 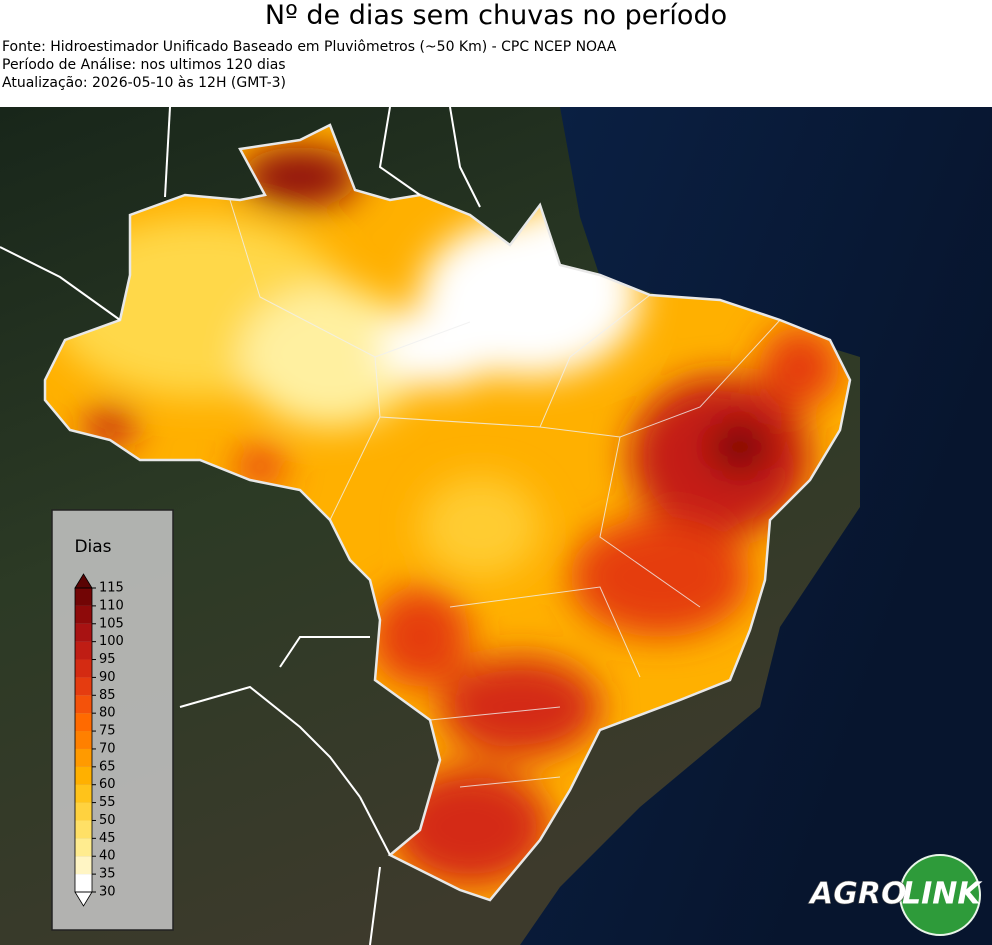 I want to click on colorbar-tick-label: 50, so click(x=107, y=820).